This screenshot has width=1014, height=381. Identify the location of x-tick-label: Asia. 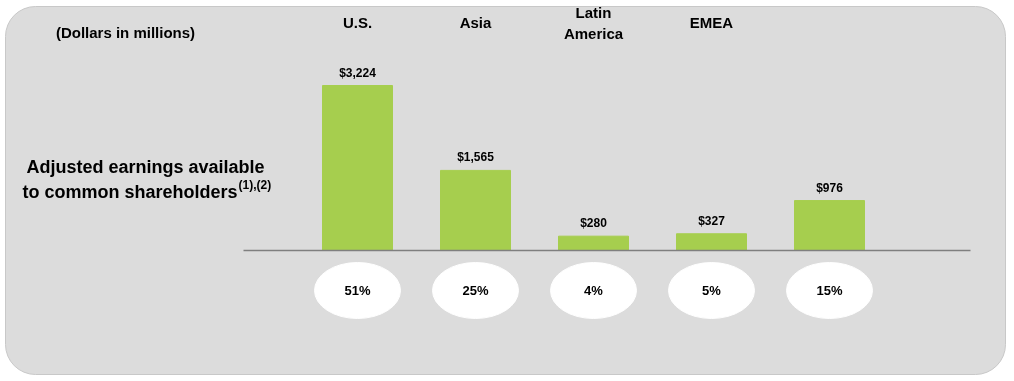
(475, 22).